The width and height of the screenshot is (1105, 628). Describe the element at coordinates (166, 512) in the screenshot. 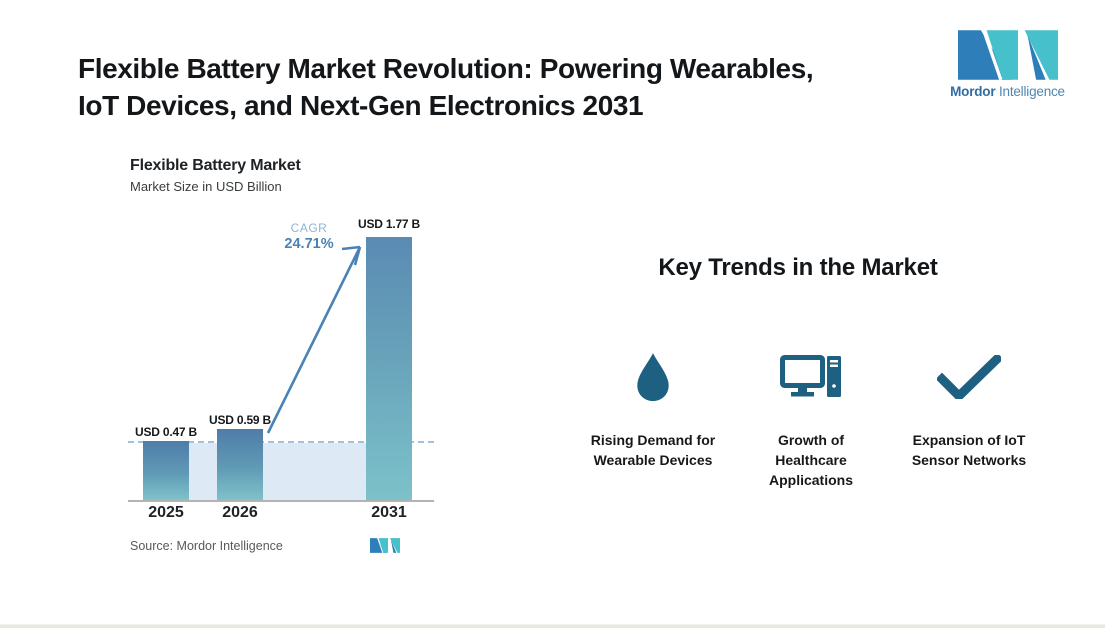

I see `x-tick-2025: 2025` at that location.